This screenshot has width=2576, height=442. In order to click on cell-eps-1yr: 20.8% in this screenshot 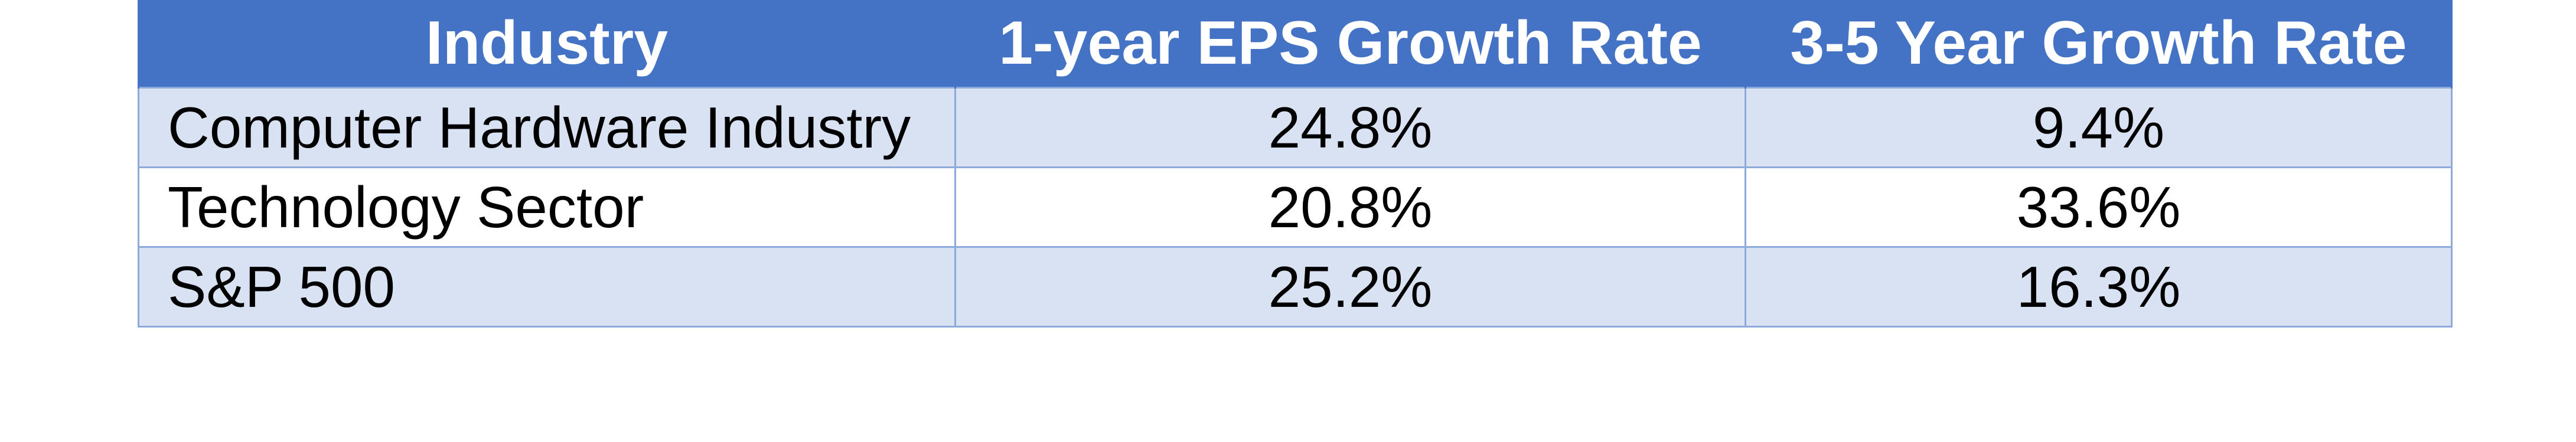, I will do `click(1350, 207)`.